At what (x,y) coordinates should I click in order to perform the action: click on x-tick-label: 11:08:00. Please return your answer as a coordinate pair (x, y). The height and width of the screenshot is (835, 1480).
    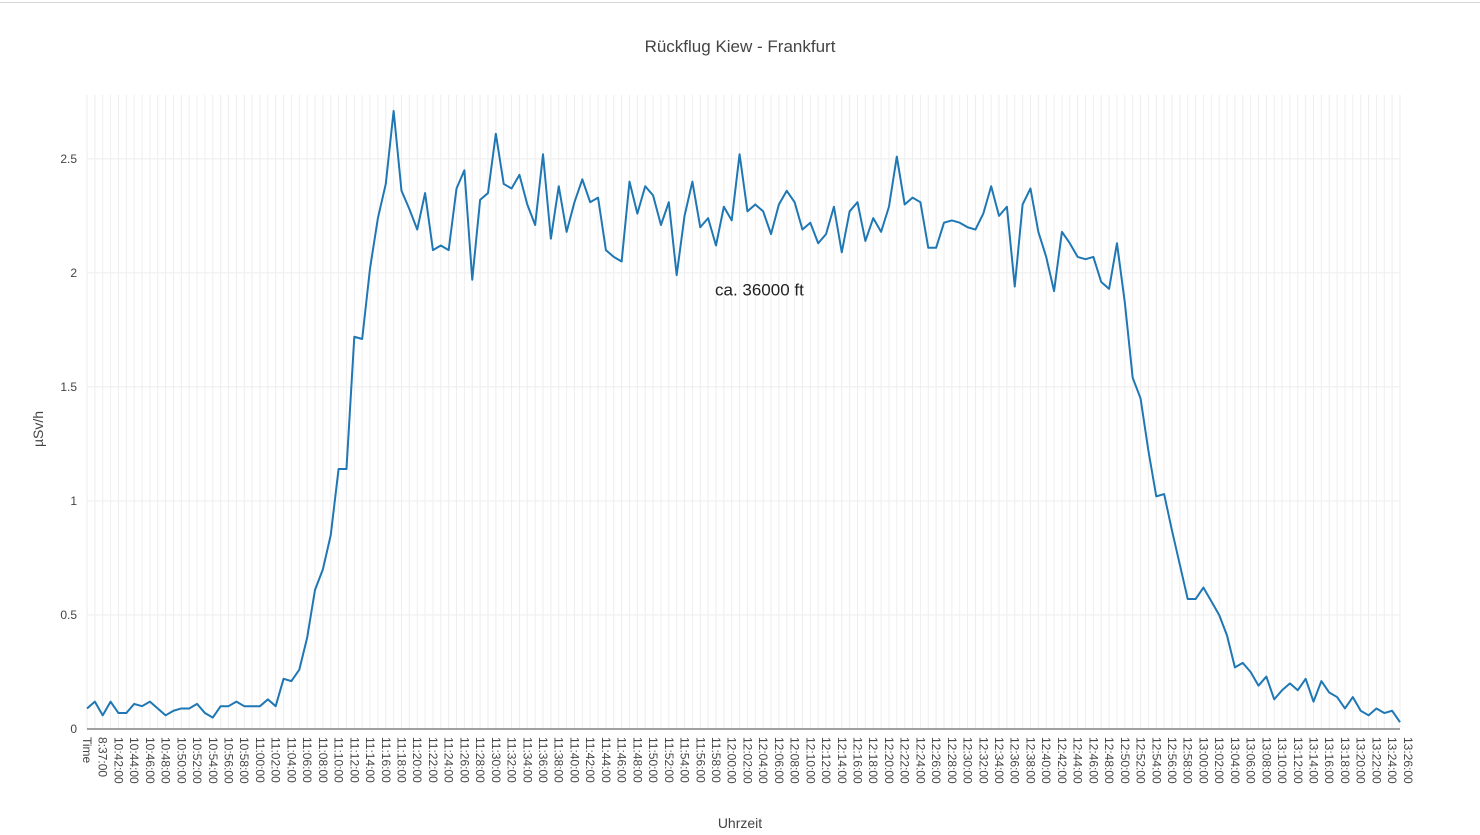
    Looking at the image, I should click on (323, 760).